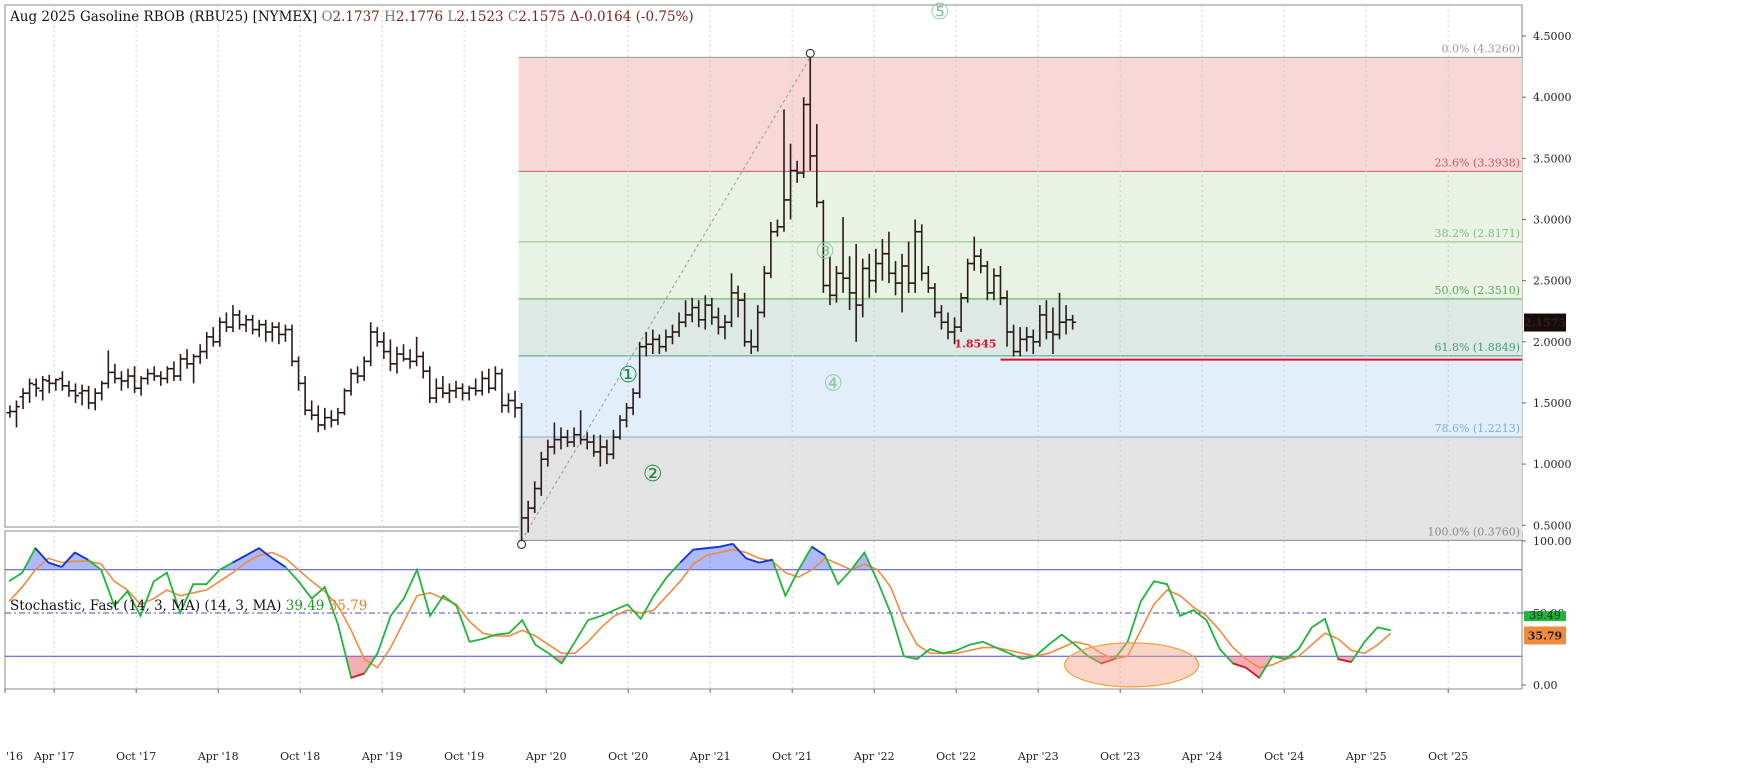 Image resolution: width=1756 pixels, height=772 pixels. I want to click on fib-label-3: 50.0% (2.3510), so click(1477, 290).